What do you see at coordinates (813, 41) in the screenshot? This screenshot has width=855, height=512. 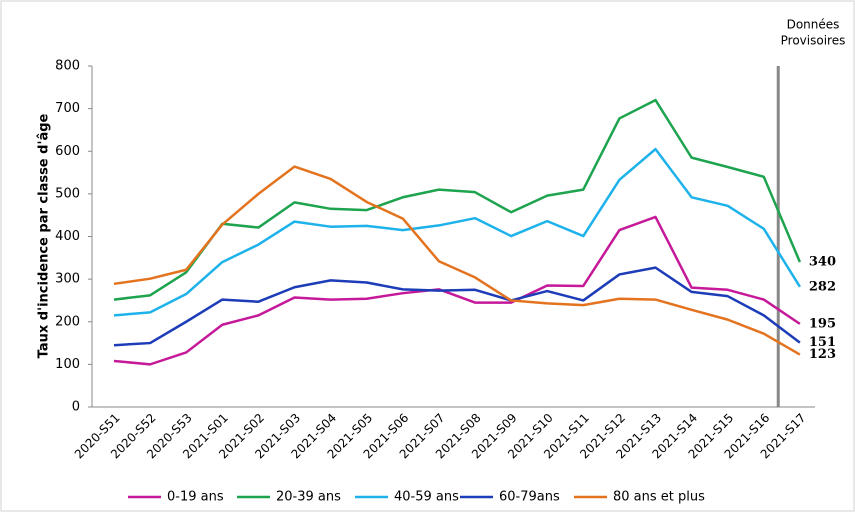 I see `annotation: Provisoires` at bounding box center [813, 41].